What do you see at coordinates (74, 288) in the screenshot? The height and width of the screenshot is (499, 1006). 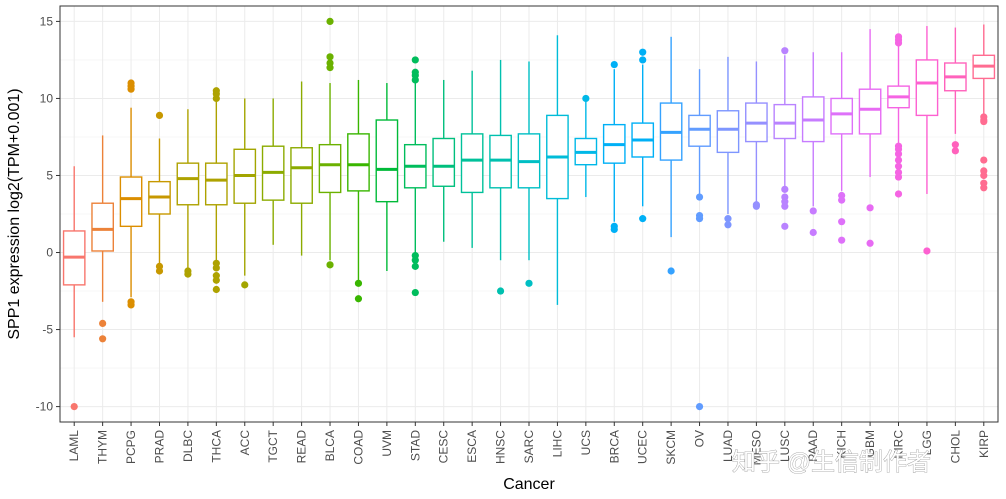 I see `box-laml` at bounding box center [74, 288].